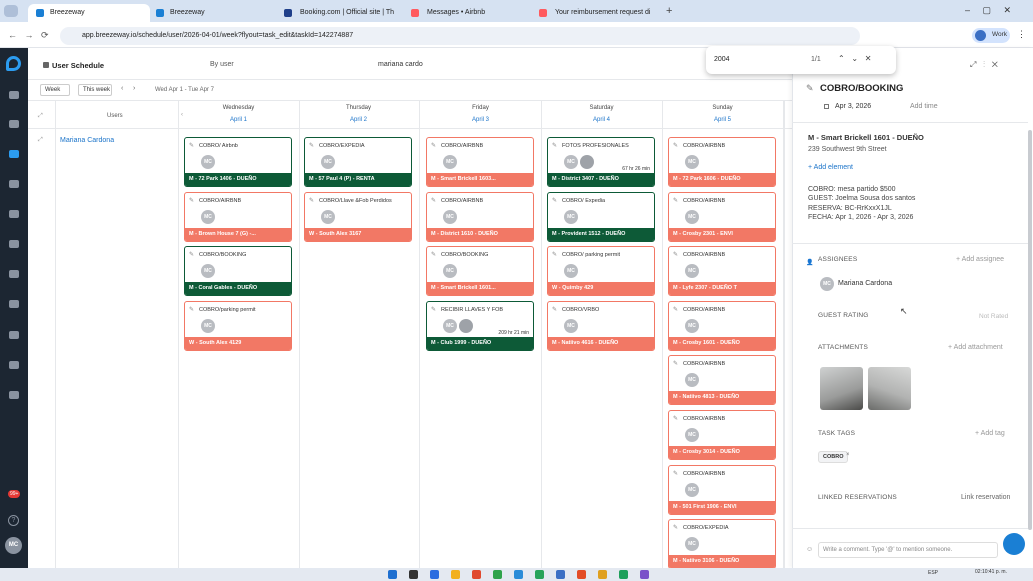 The image size is (1033, 581). Describe the element at coordinates (601, 271) in the screenshot. I see `task-card: ✎ COBRO/ parking permit MC W - Quimby 429` at that location.